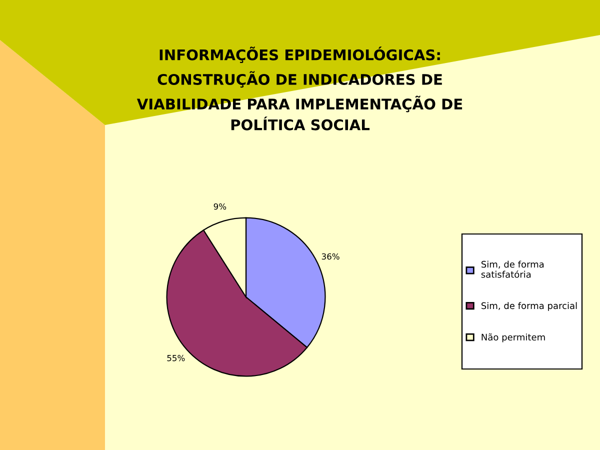 The height and width of the screenshot is (450, 600). Describe the element at coordinates (176, 358) in the screenshot. I see `data-label: 55%` at that location.